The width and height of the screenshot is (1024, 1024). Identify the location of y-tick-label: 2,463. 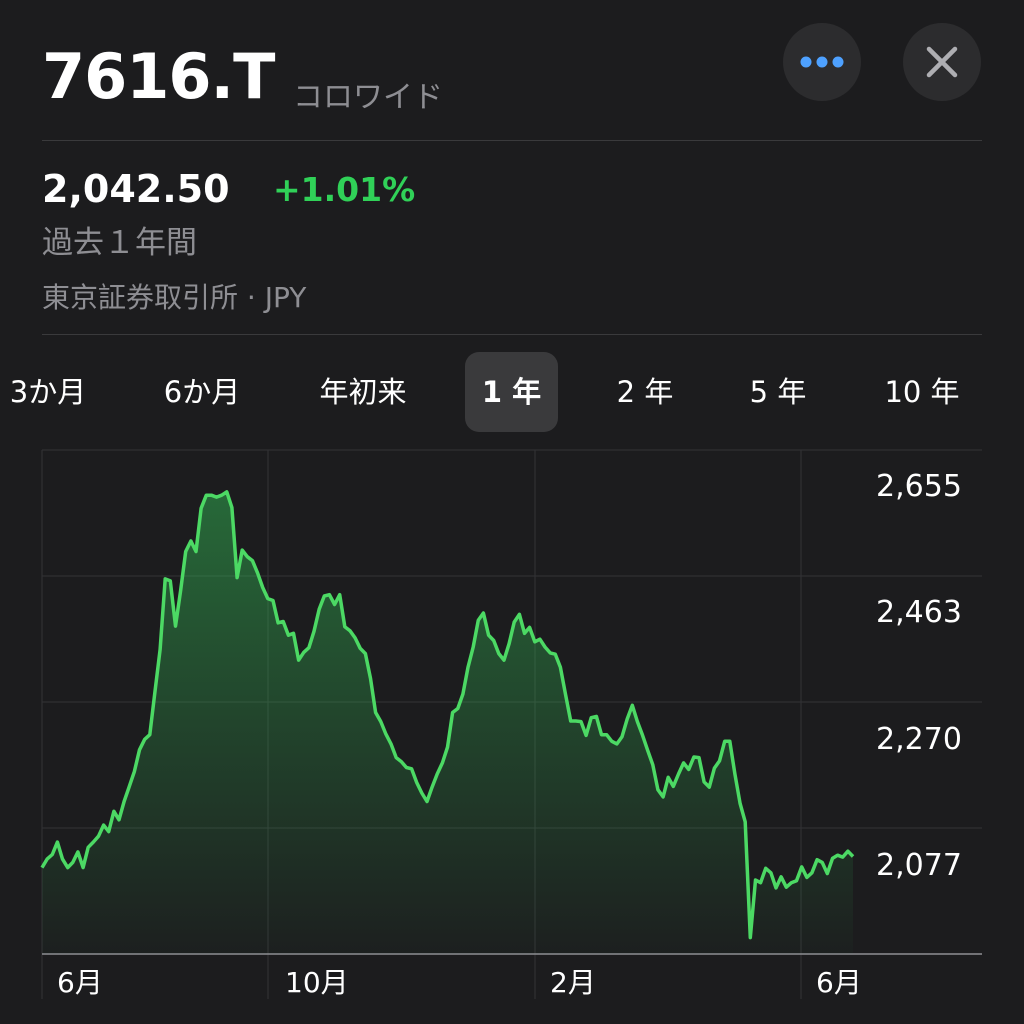
(919, 612).